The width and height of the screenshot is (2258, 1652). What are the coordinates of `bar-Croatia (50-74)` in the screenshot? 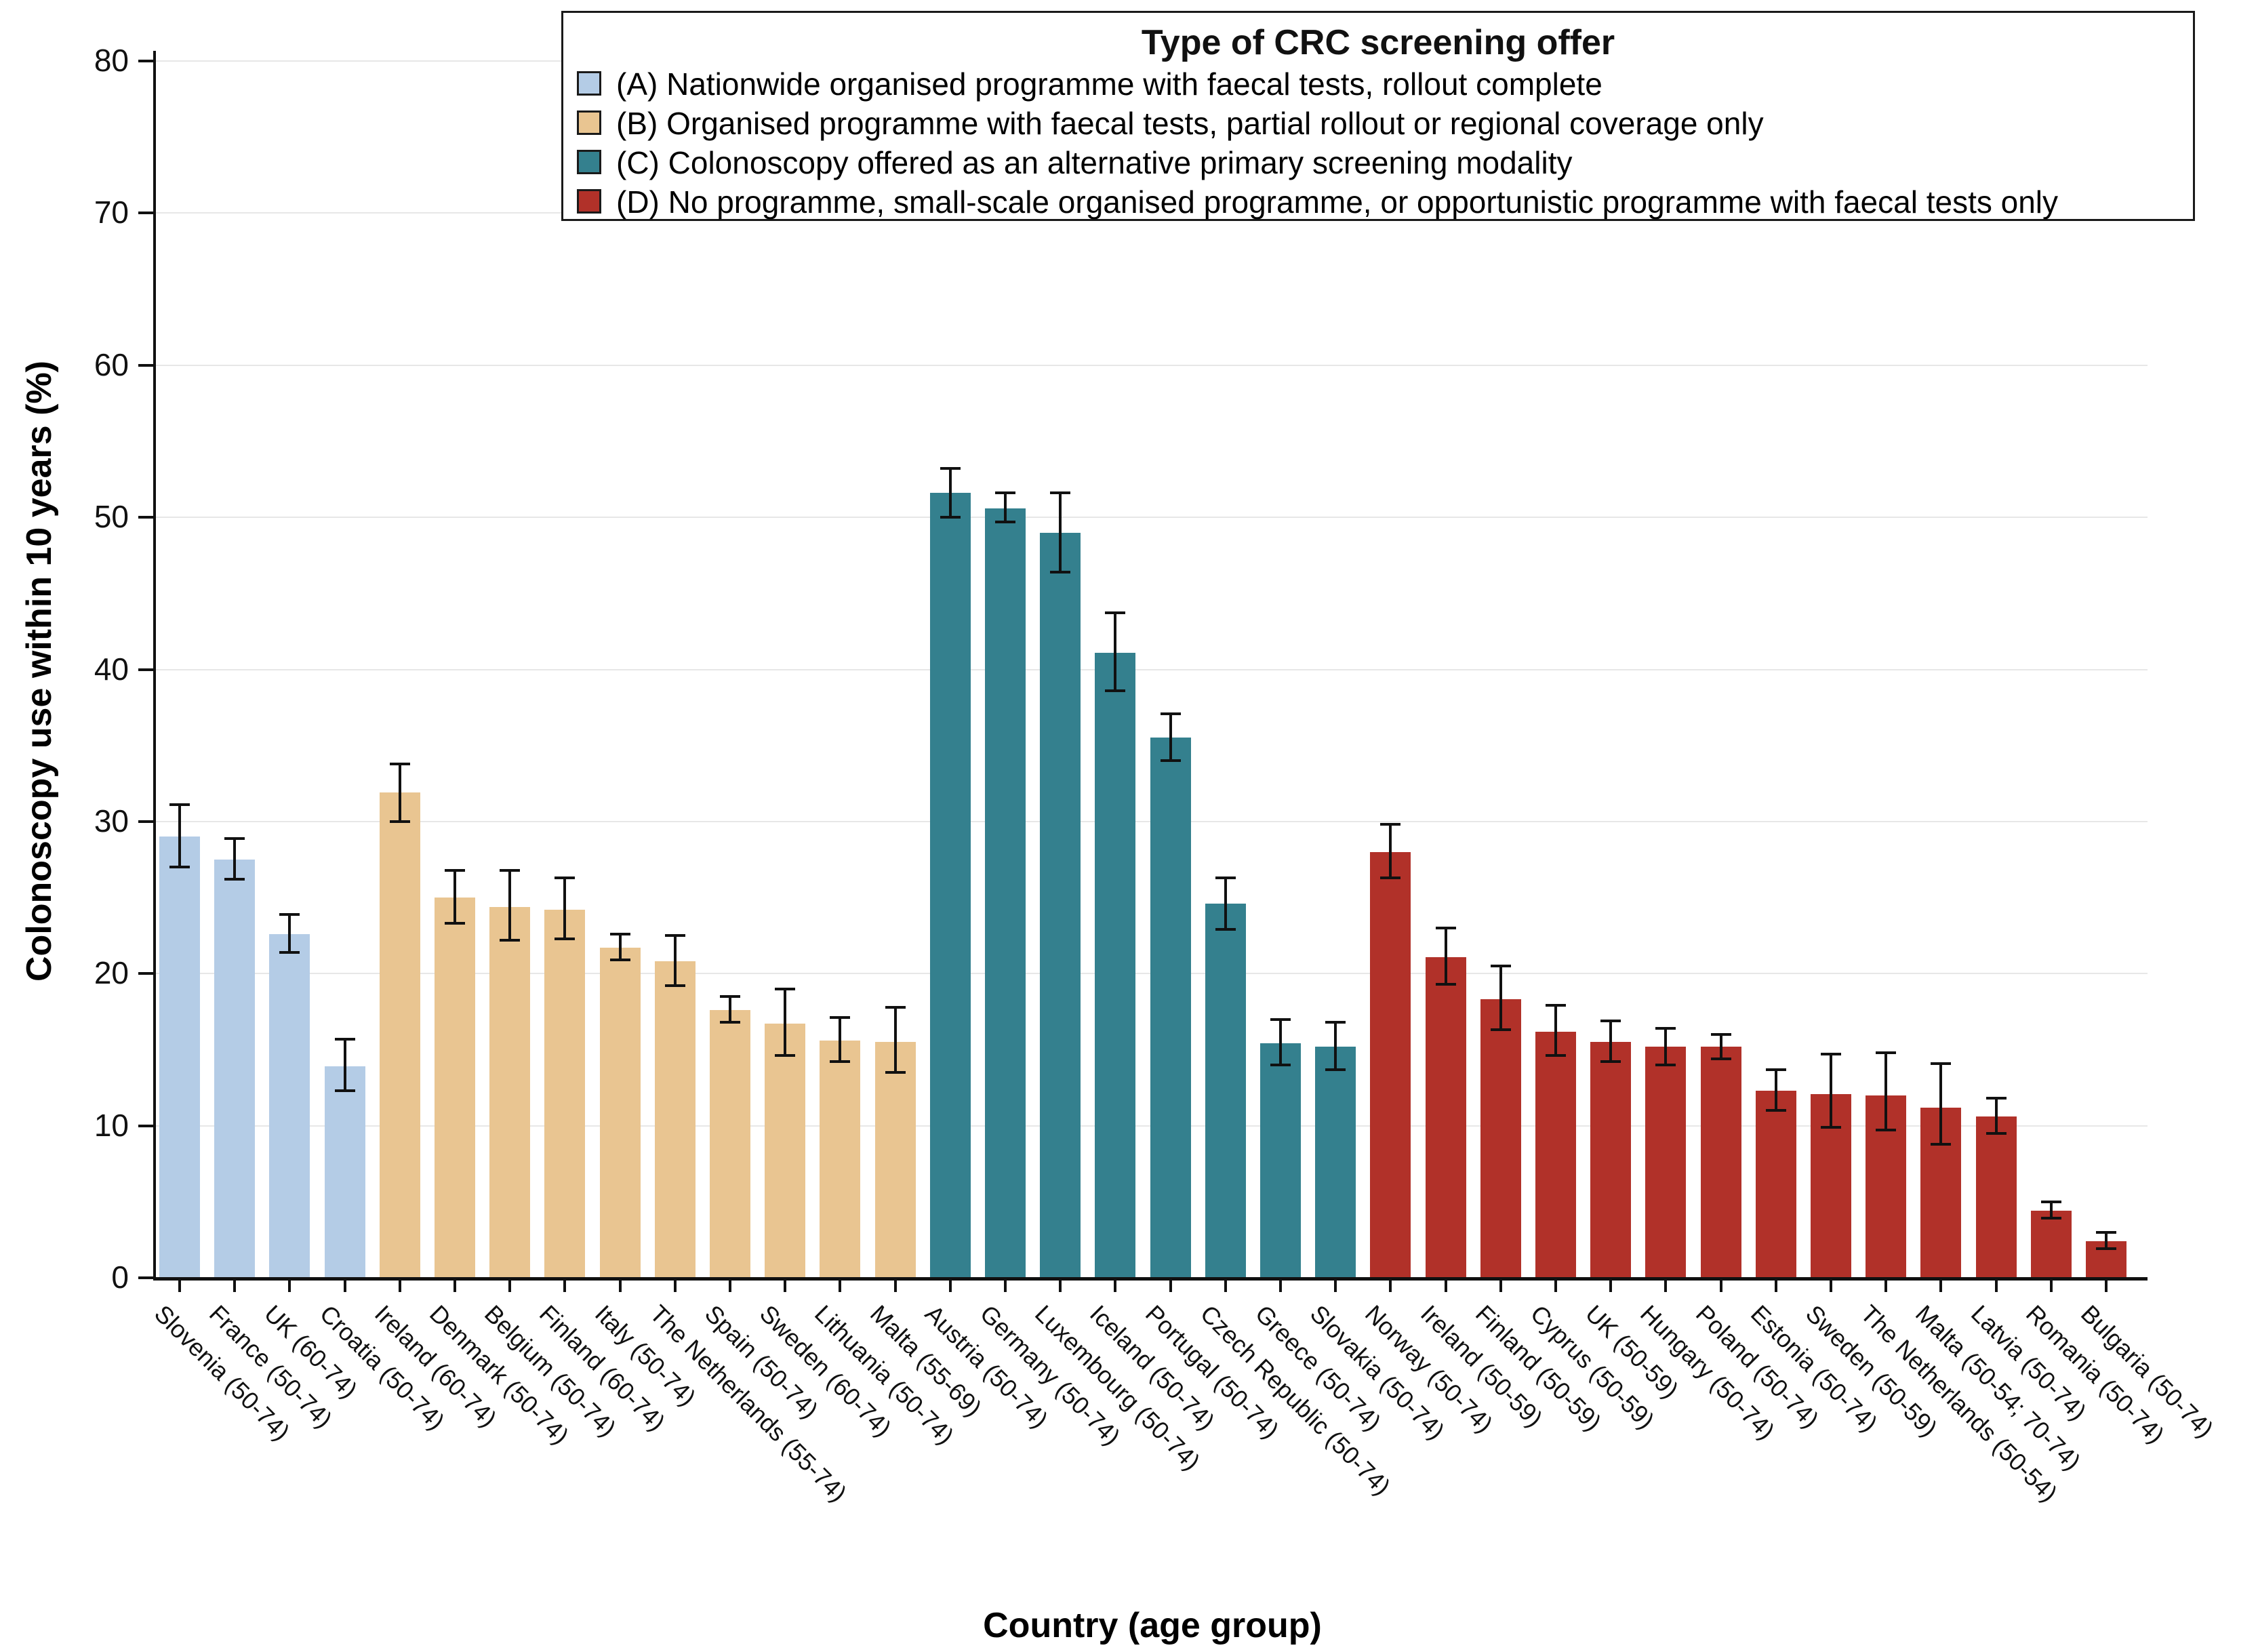 It's located at (344, 1172).